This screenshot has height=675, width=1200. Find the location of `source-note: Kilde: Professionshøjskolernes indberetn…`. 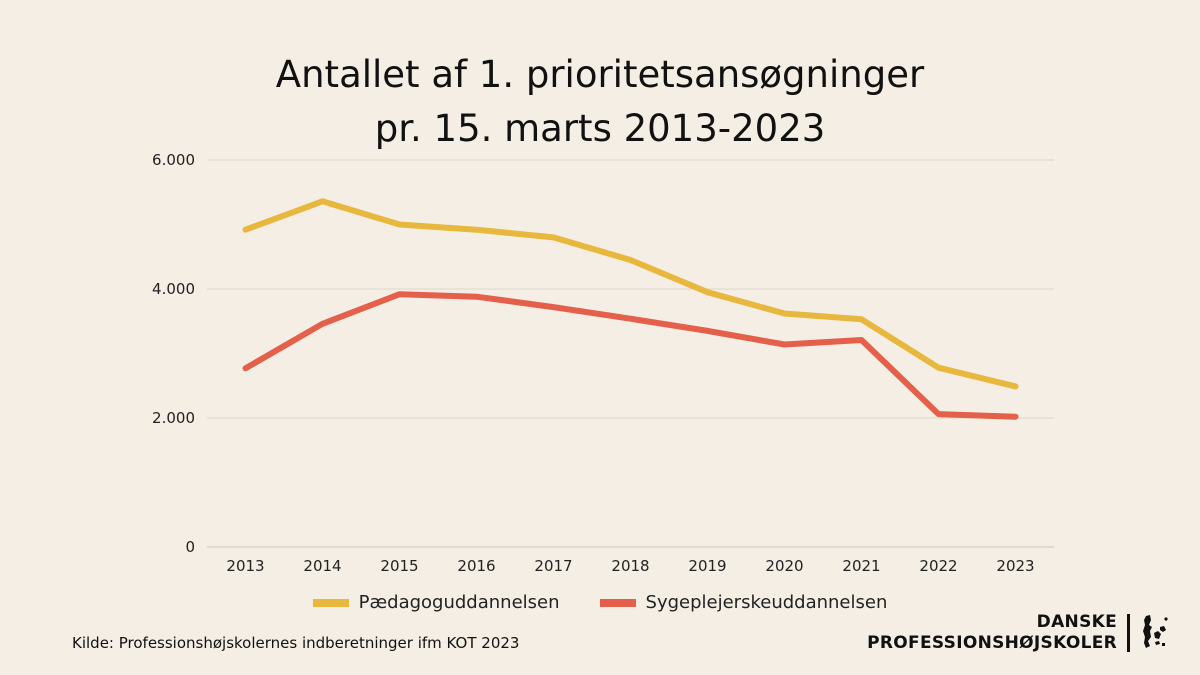

source-note: Kilde: Professionshøjskolernes indberetn… is located at coordinates (296, 643).